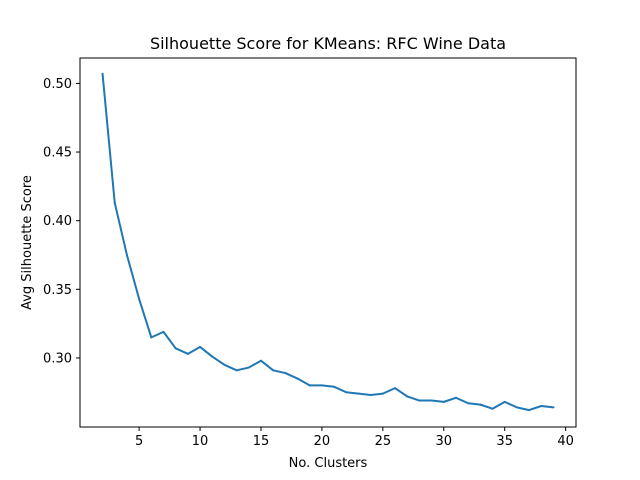 This screenshot has height=480, width=640. I want to click on y-tick-label: 0.30, so click(57, 358).